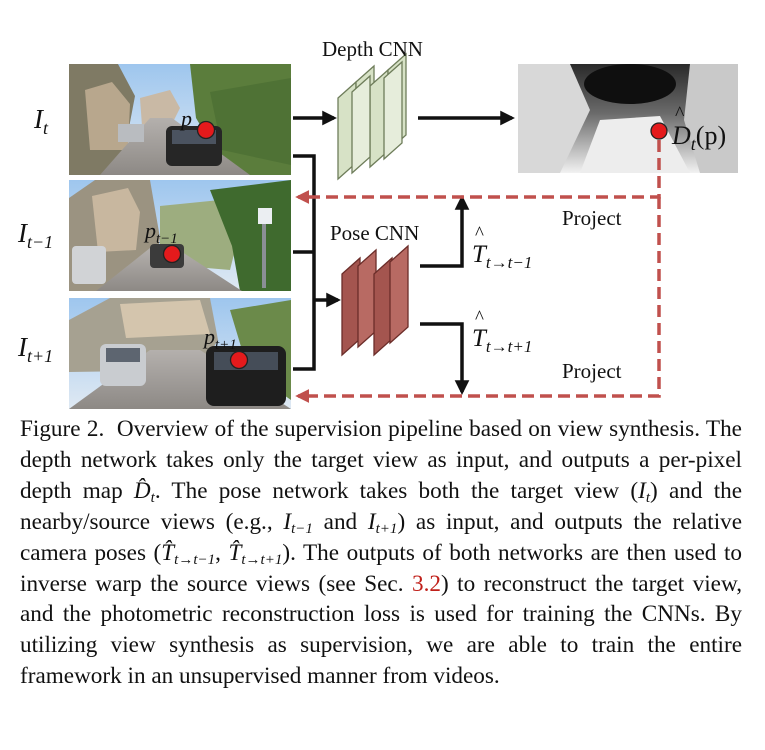 This screenshot has height=750, width=765. What do you see at coordinates (206, 130) in the screenshot?
I see `point-p-target` at bounding box center [206, 130].